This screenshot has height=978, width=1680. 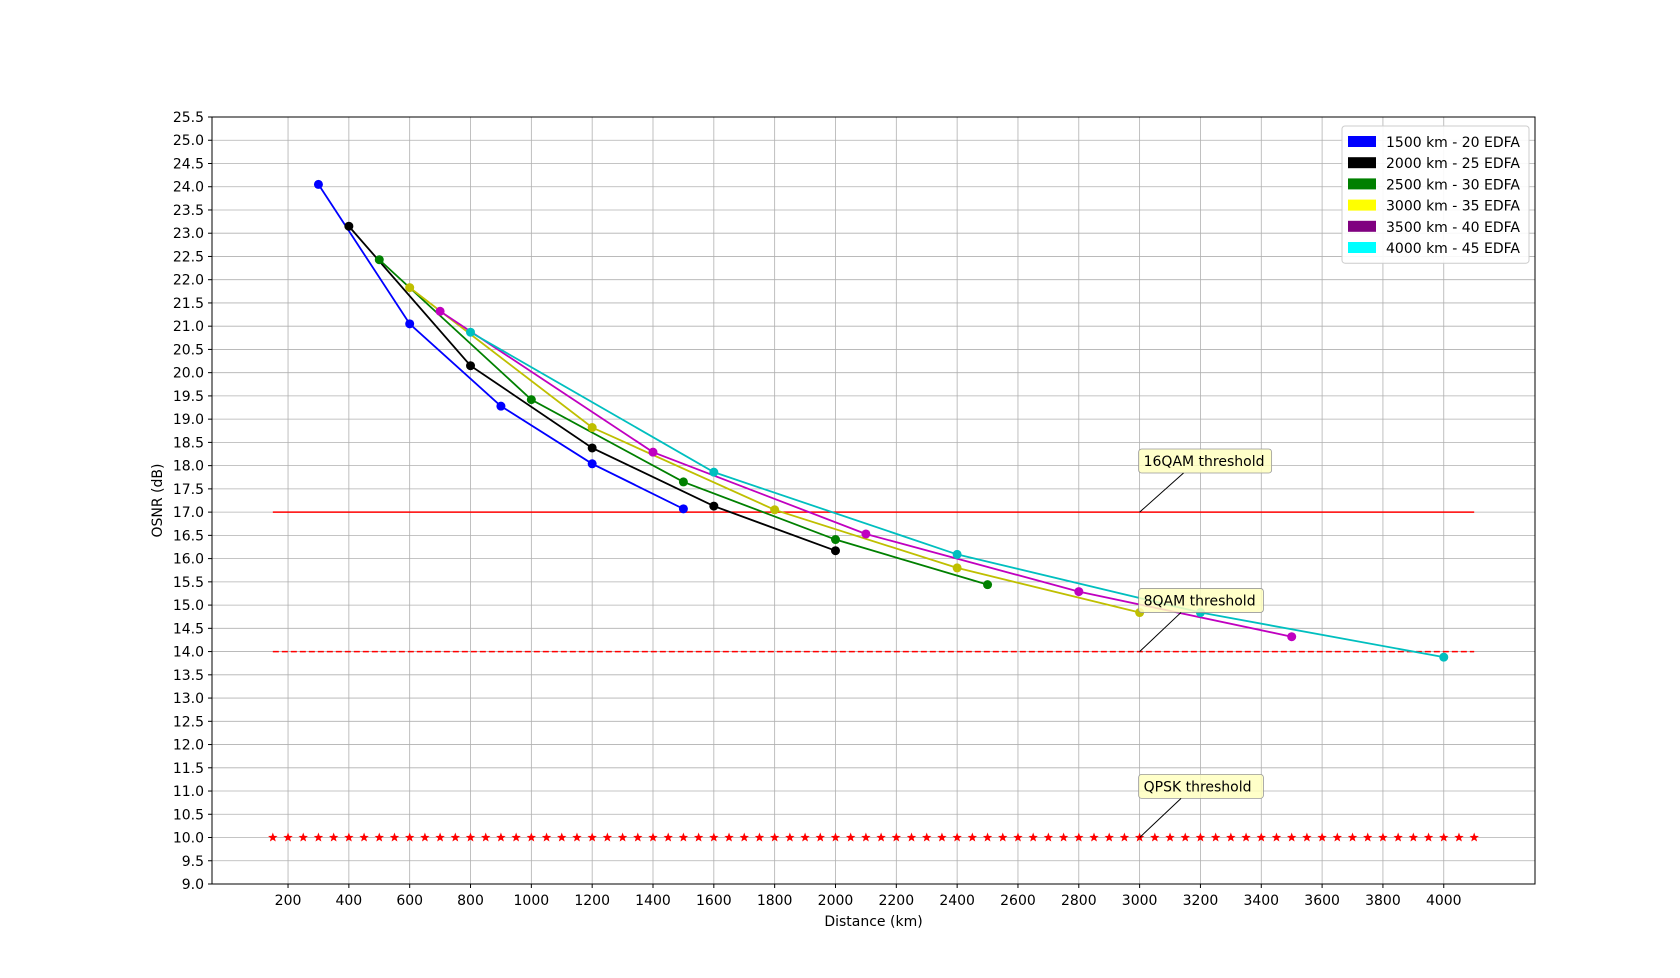 I want to click on y-tick-label: 12.5, so click(x=188, y=722).